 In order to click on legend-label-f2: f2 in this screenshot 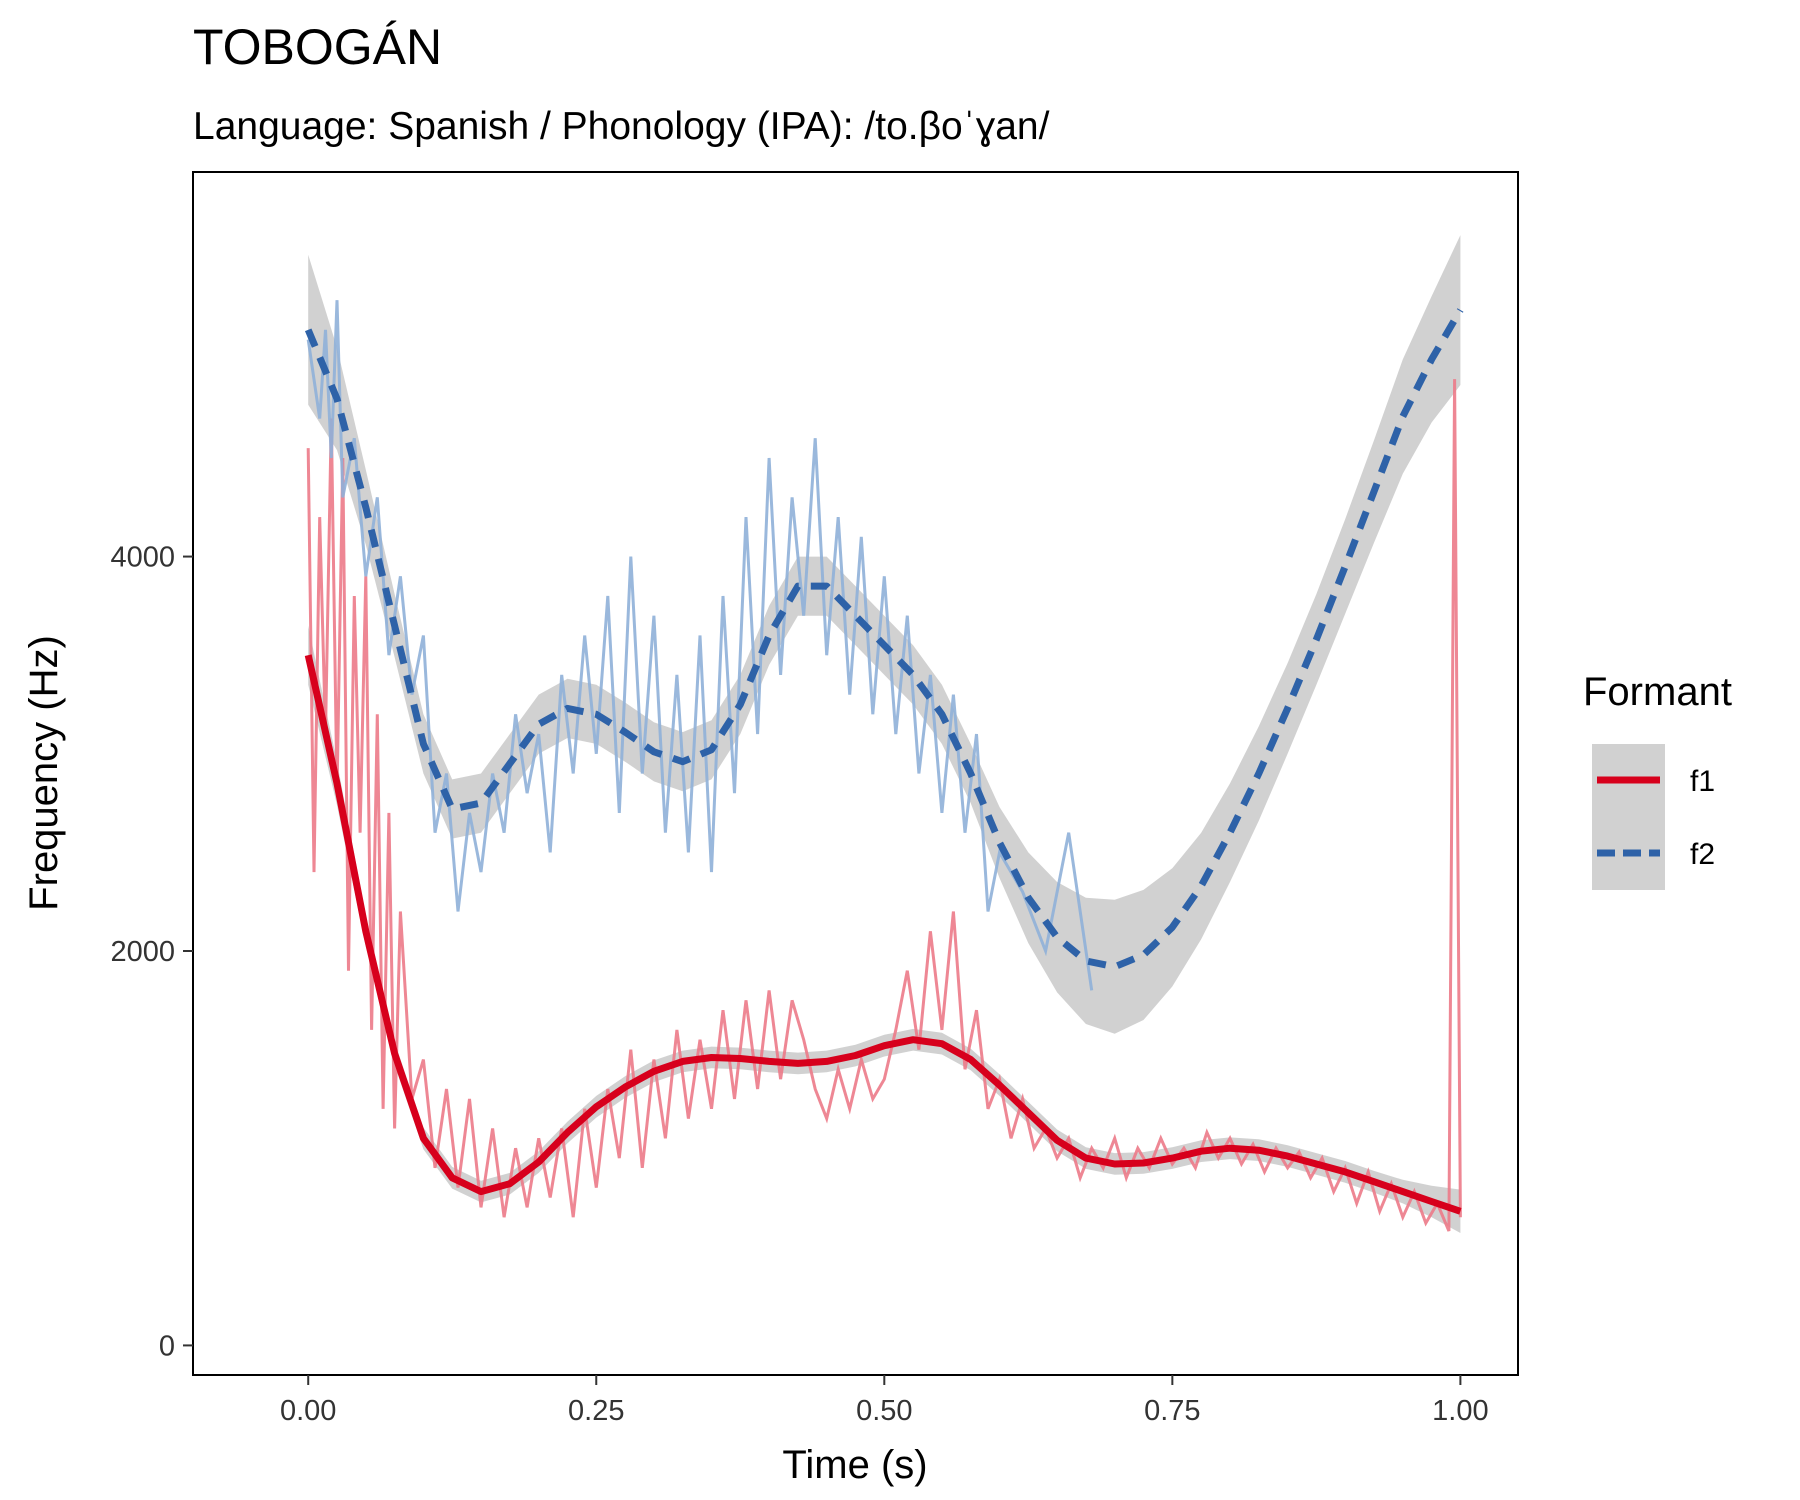, I will do `click(1702, 854)`.